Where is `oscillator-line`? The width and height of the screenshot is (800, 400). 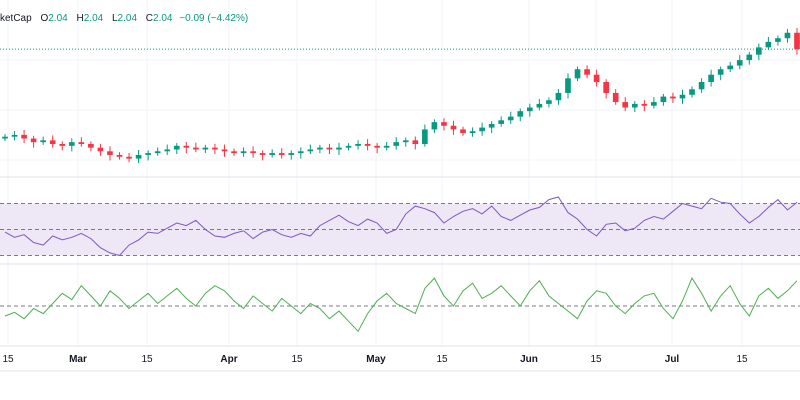
oscillator-line is located at coordinates (401, 305).